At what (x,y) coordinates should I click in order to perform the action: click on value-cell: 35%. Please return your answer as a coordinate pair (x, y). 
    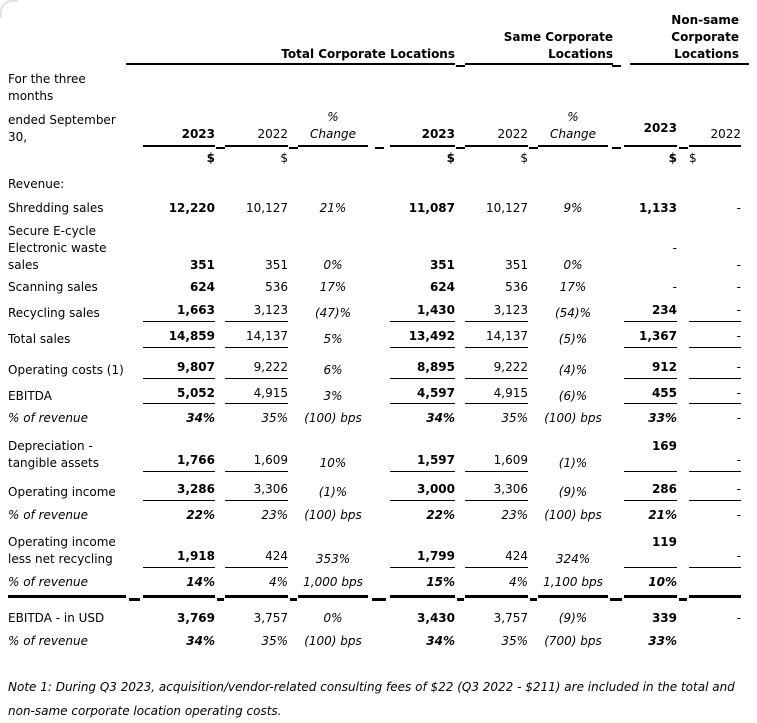
    Looking at the image, I should click on (514, 640).